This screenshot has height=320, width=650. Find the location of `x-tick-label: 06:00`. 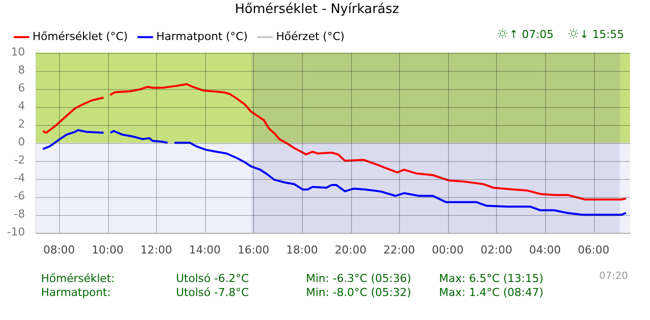

x-tick-label: 06:00 is located at coordinates (594, 249).